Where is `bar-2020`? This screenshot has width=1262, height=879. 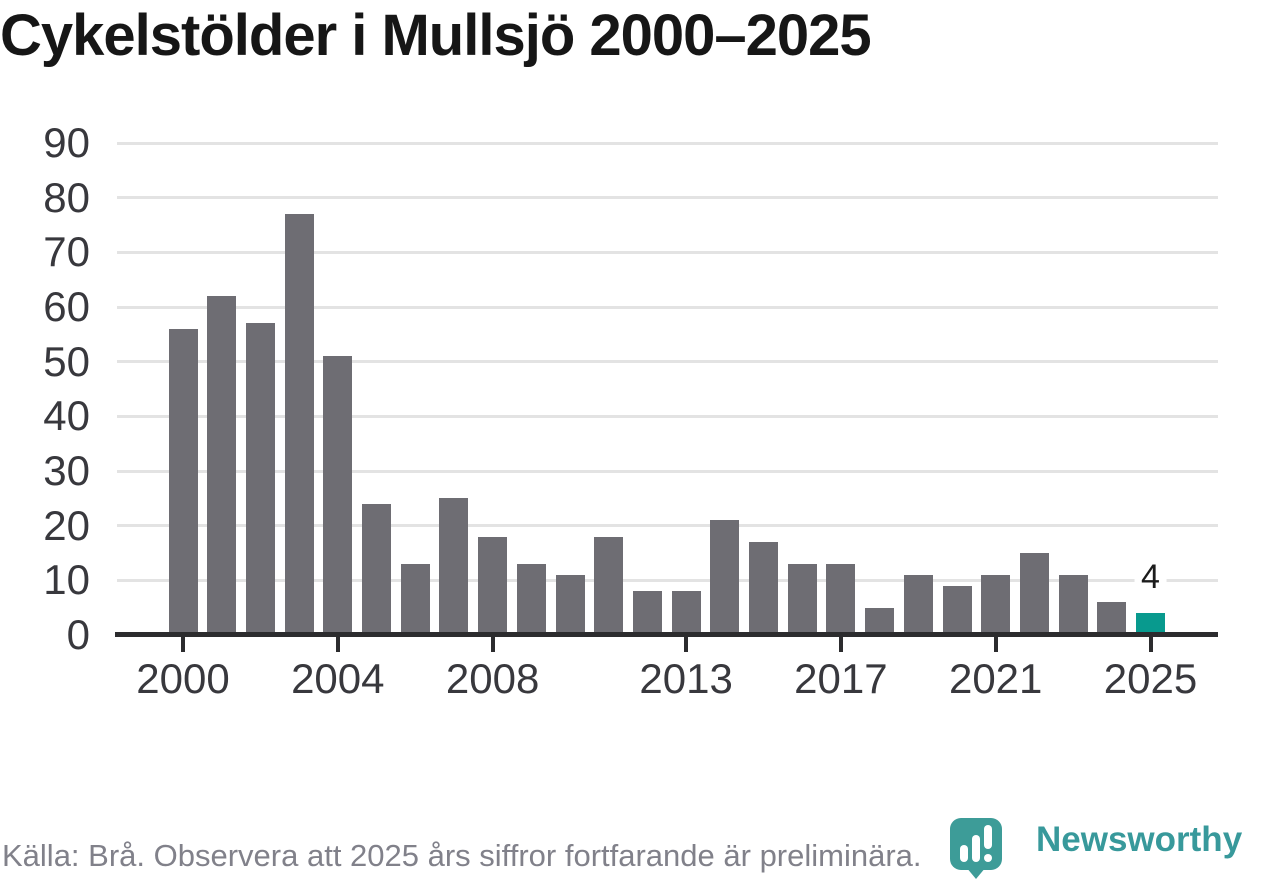
bar-2020 is located at coordinates (957, 610).